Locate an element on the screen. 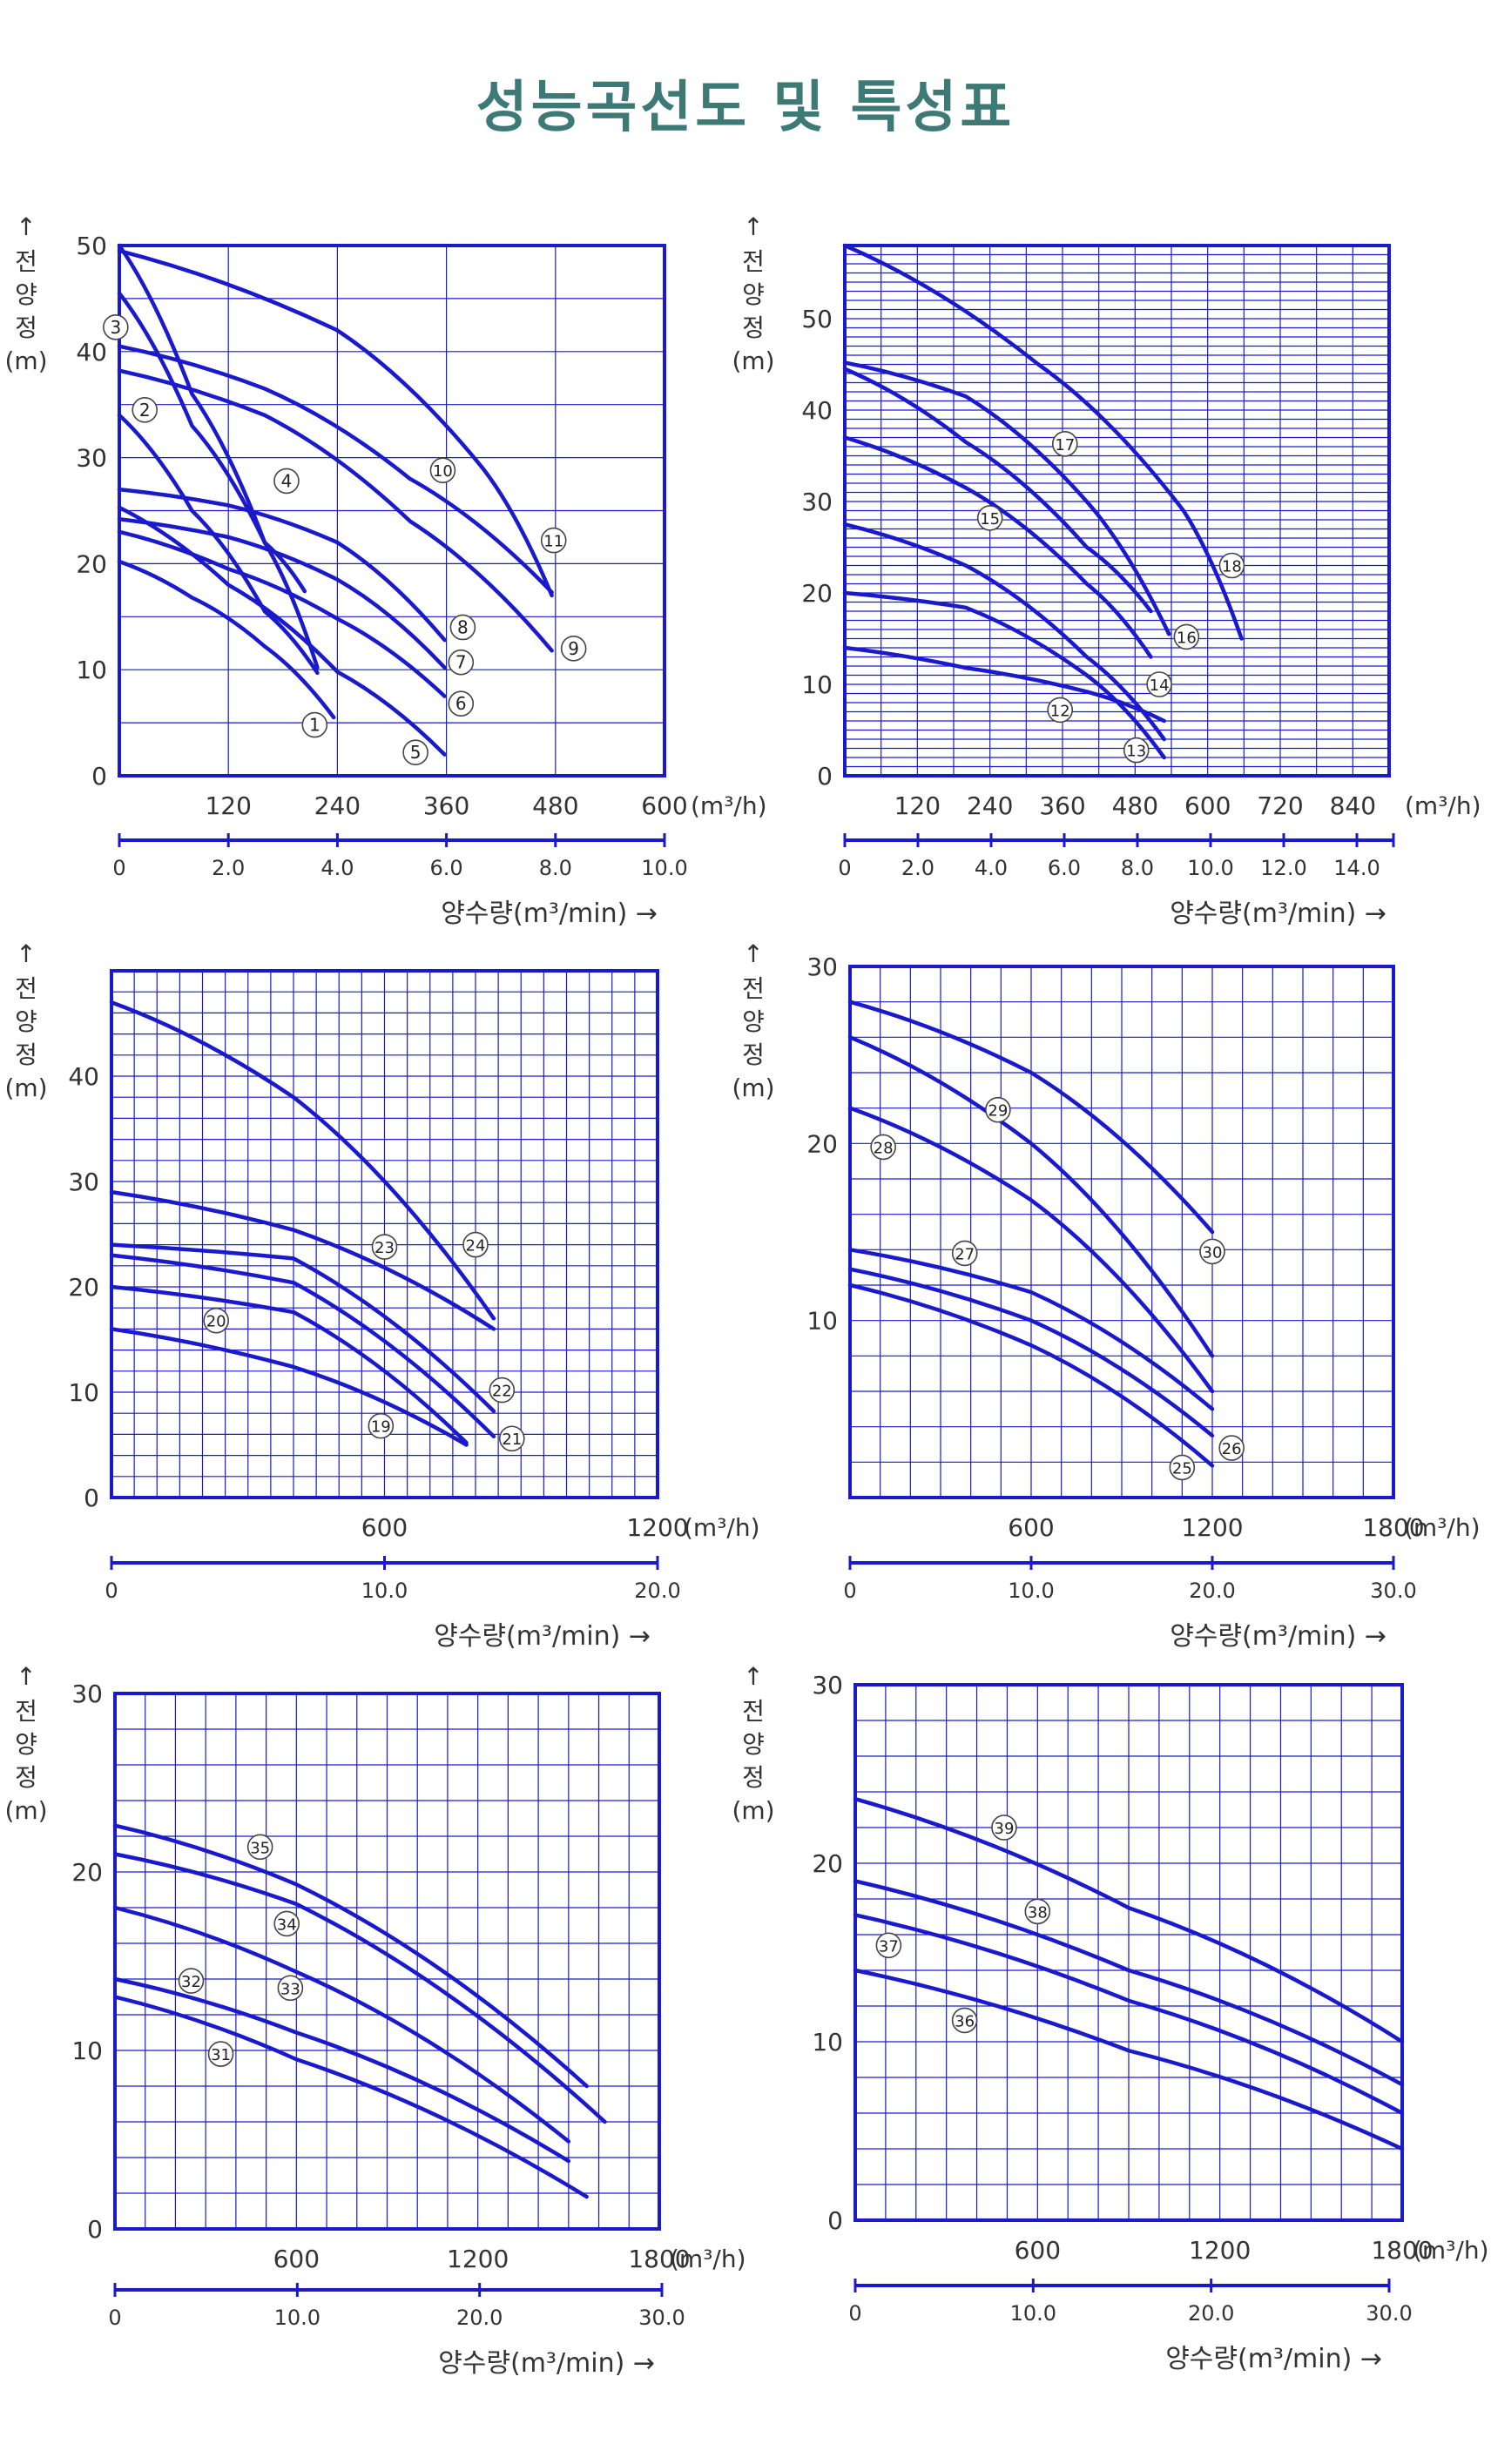 This screenshot has width=1491, height=2464. secondary-tick-label: 2.0 is located at coordinates (918, 868).